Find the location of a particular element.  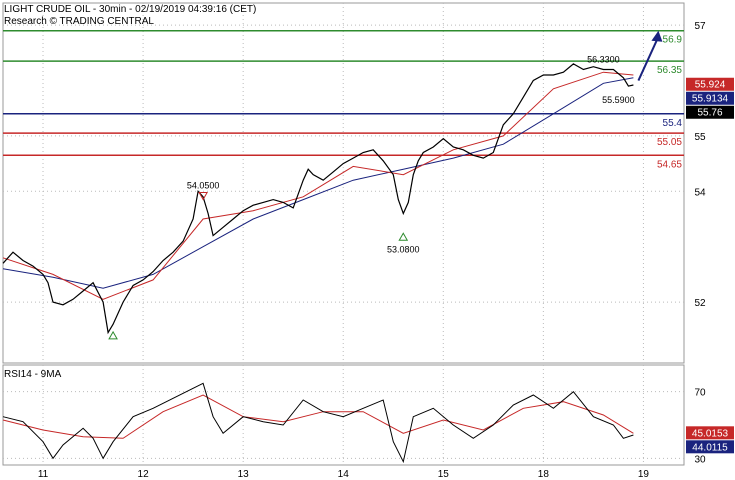

price-badges: 55.924 55.9134 55.76 45.0153 44.0115 is located at coordinates (710, 265).